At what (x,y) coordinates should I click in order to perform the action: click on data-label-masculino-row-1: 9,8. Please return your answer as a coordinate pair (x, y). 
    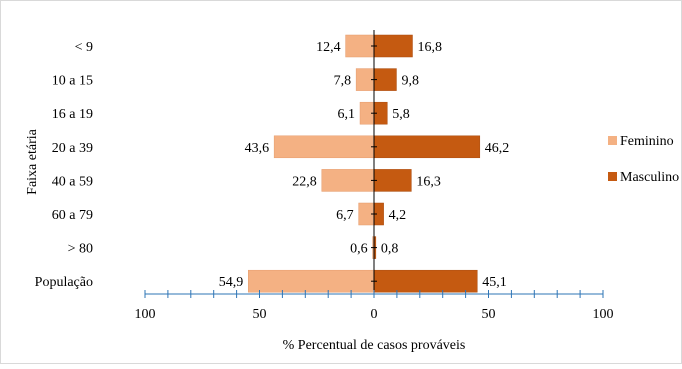
    Looking at the image, I should click on (410, 81).